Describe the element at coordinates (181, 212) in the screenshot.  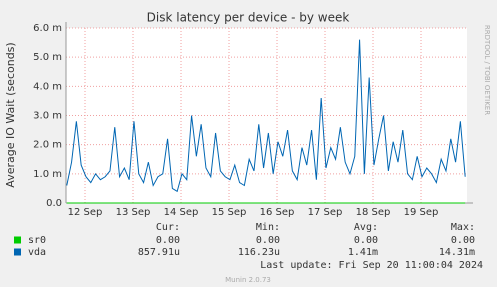
I see `x-tick-label: 14 Sep` at that location.